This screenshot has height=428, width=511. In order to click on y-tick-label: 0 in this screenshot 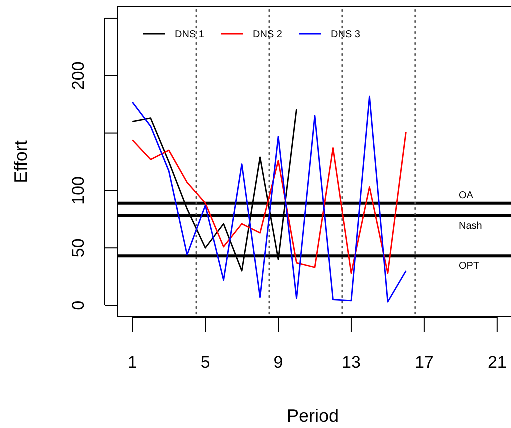, I will do `click(78, 305)`.